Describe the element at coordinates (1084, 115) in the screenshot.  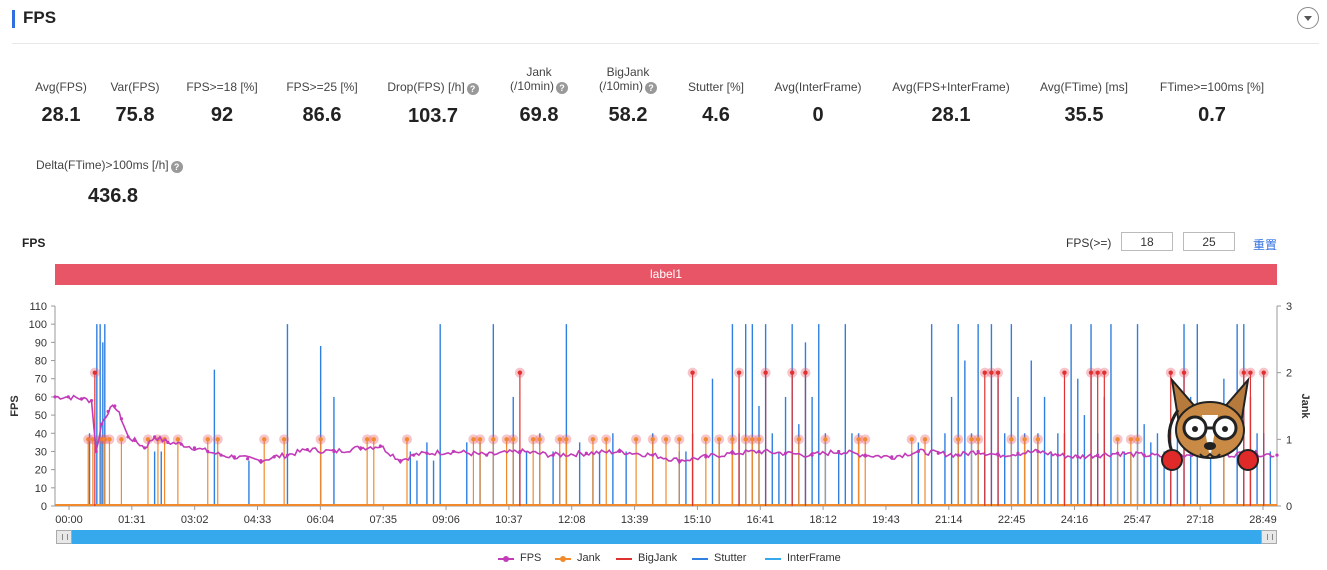
I see `metric-value: 35.5` at that location.